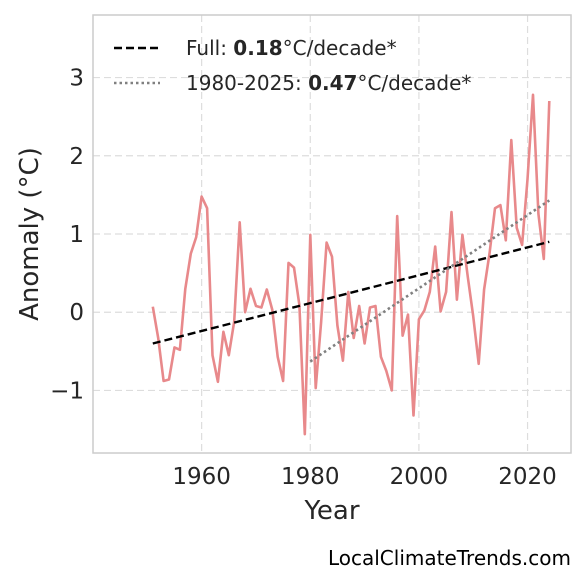 This screenshot has width=585, height=580. What do you see at coordinates (76, 235) in the screenshot?
I see `y-tick-label: 1` at bounding box center [76, 235].